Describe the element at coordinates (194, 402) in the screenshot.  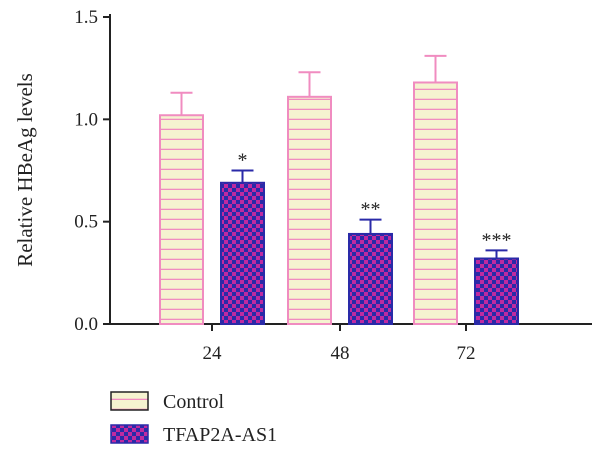
I see `legend-label-control: Control` at that location.